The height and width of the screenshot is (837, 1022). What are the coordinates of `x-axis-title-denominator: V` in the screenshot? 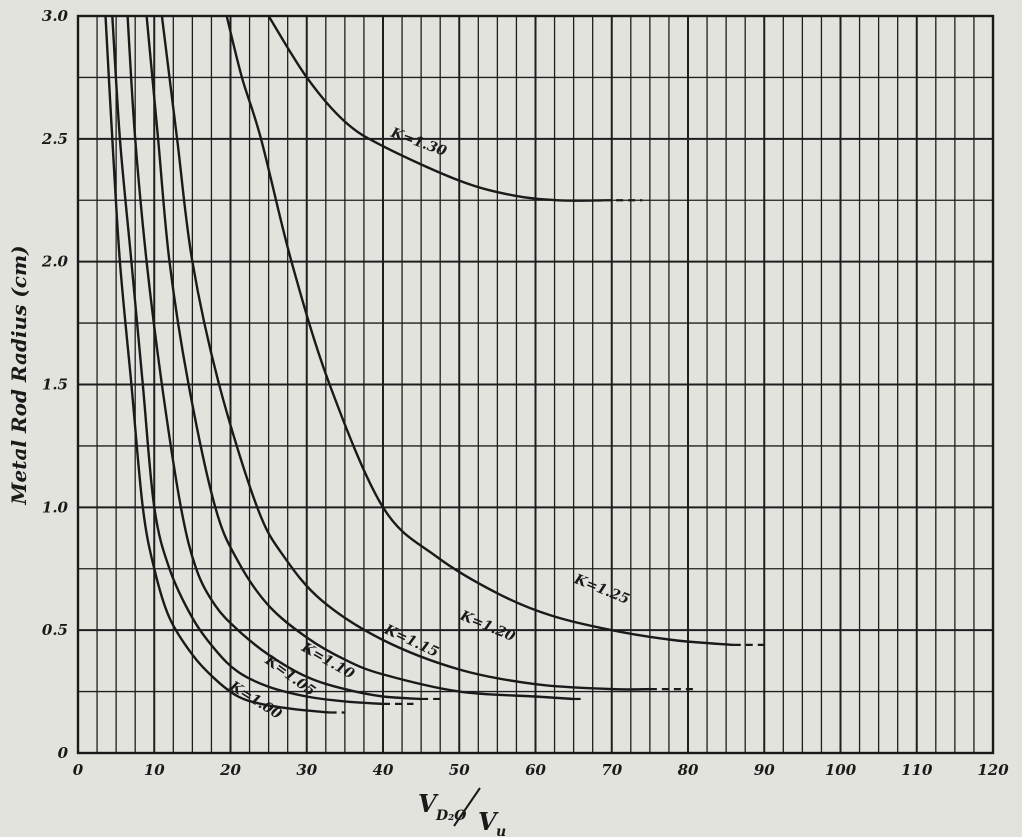 It's located at (488, 821).